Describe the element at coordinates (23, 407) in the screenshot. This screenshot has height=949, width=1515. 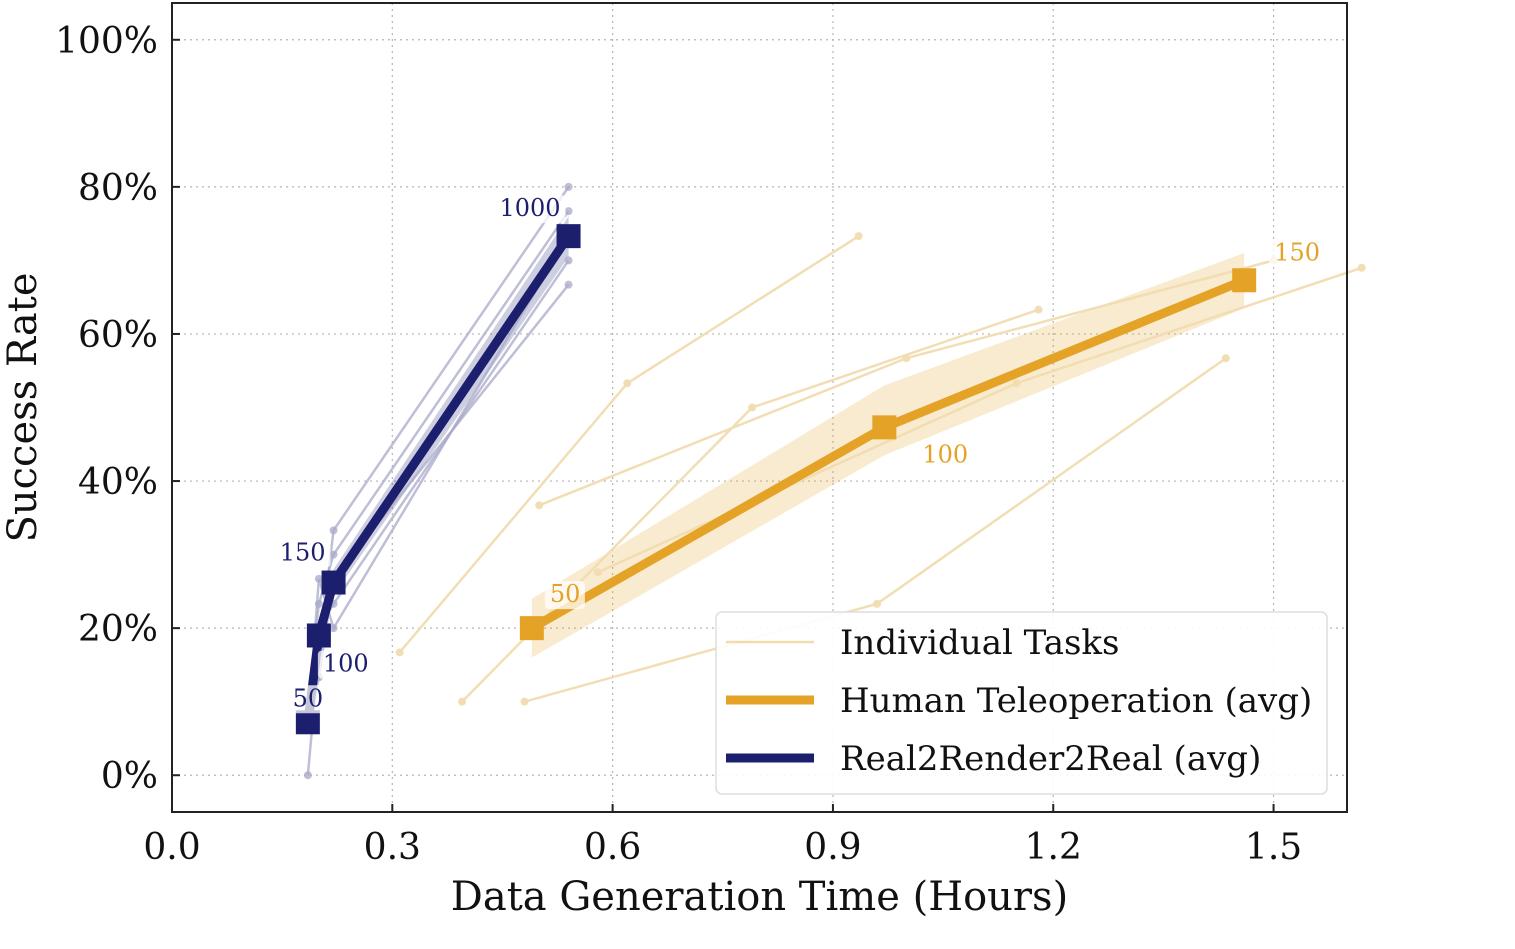
I see `y-axis-label: Success Rate` at that location.